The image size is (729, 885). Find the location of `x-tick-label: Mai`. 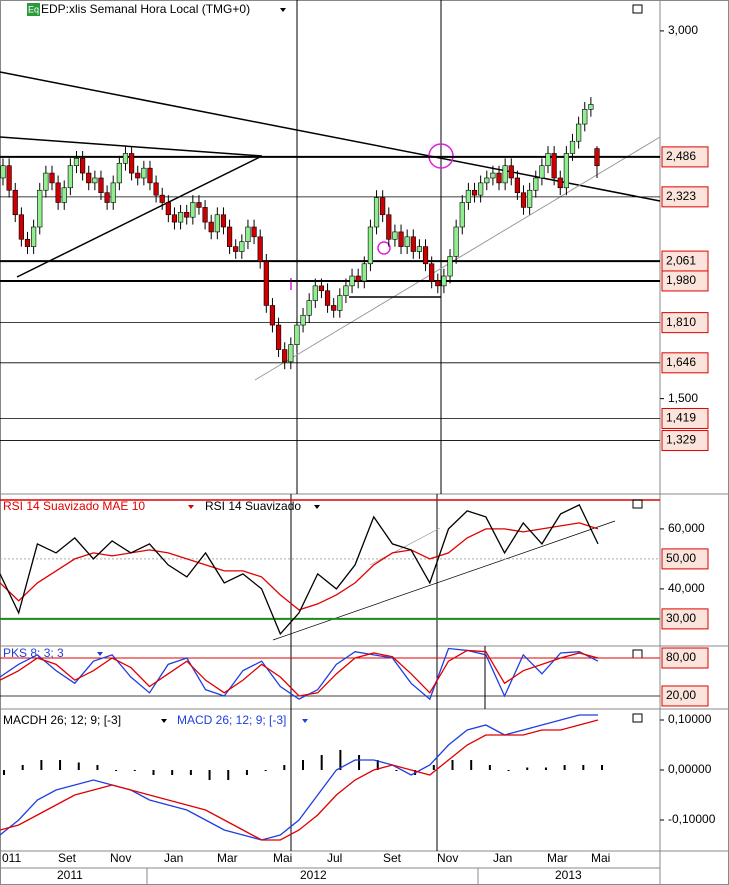

x-tick-label: Mai is located at coordinates (600, 858).